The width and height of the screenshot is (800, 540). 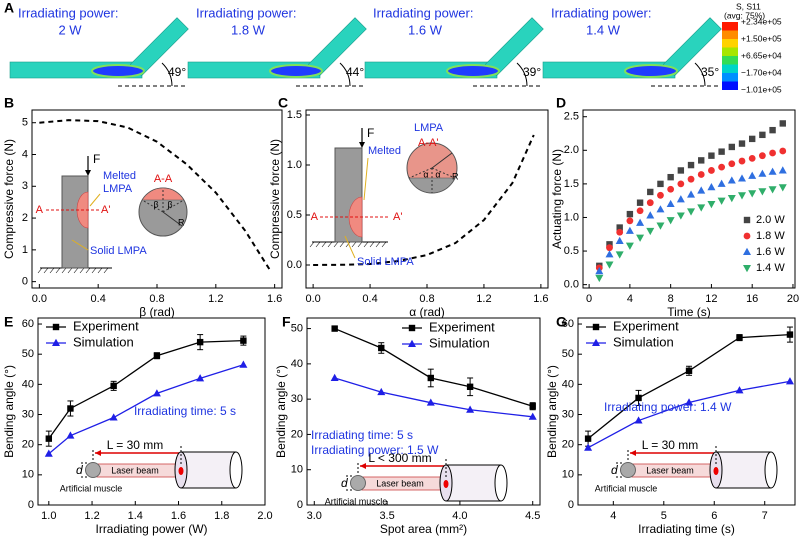 What do you see at coordinates (297, 470) in the screenshot?
I see `y-tick-label: 10` at bounding box center [297, 470].